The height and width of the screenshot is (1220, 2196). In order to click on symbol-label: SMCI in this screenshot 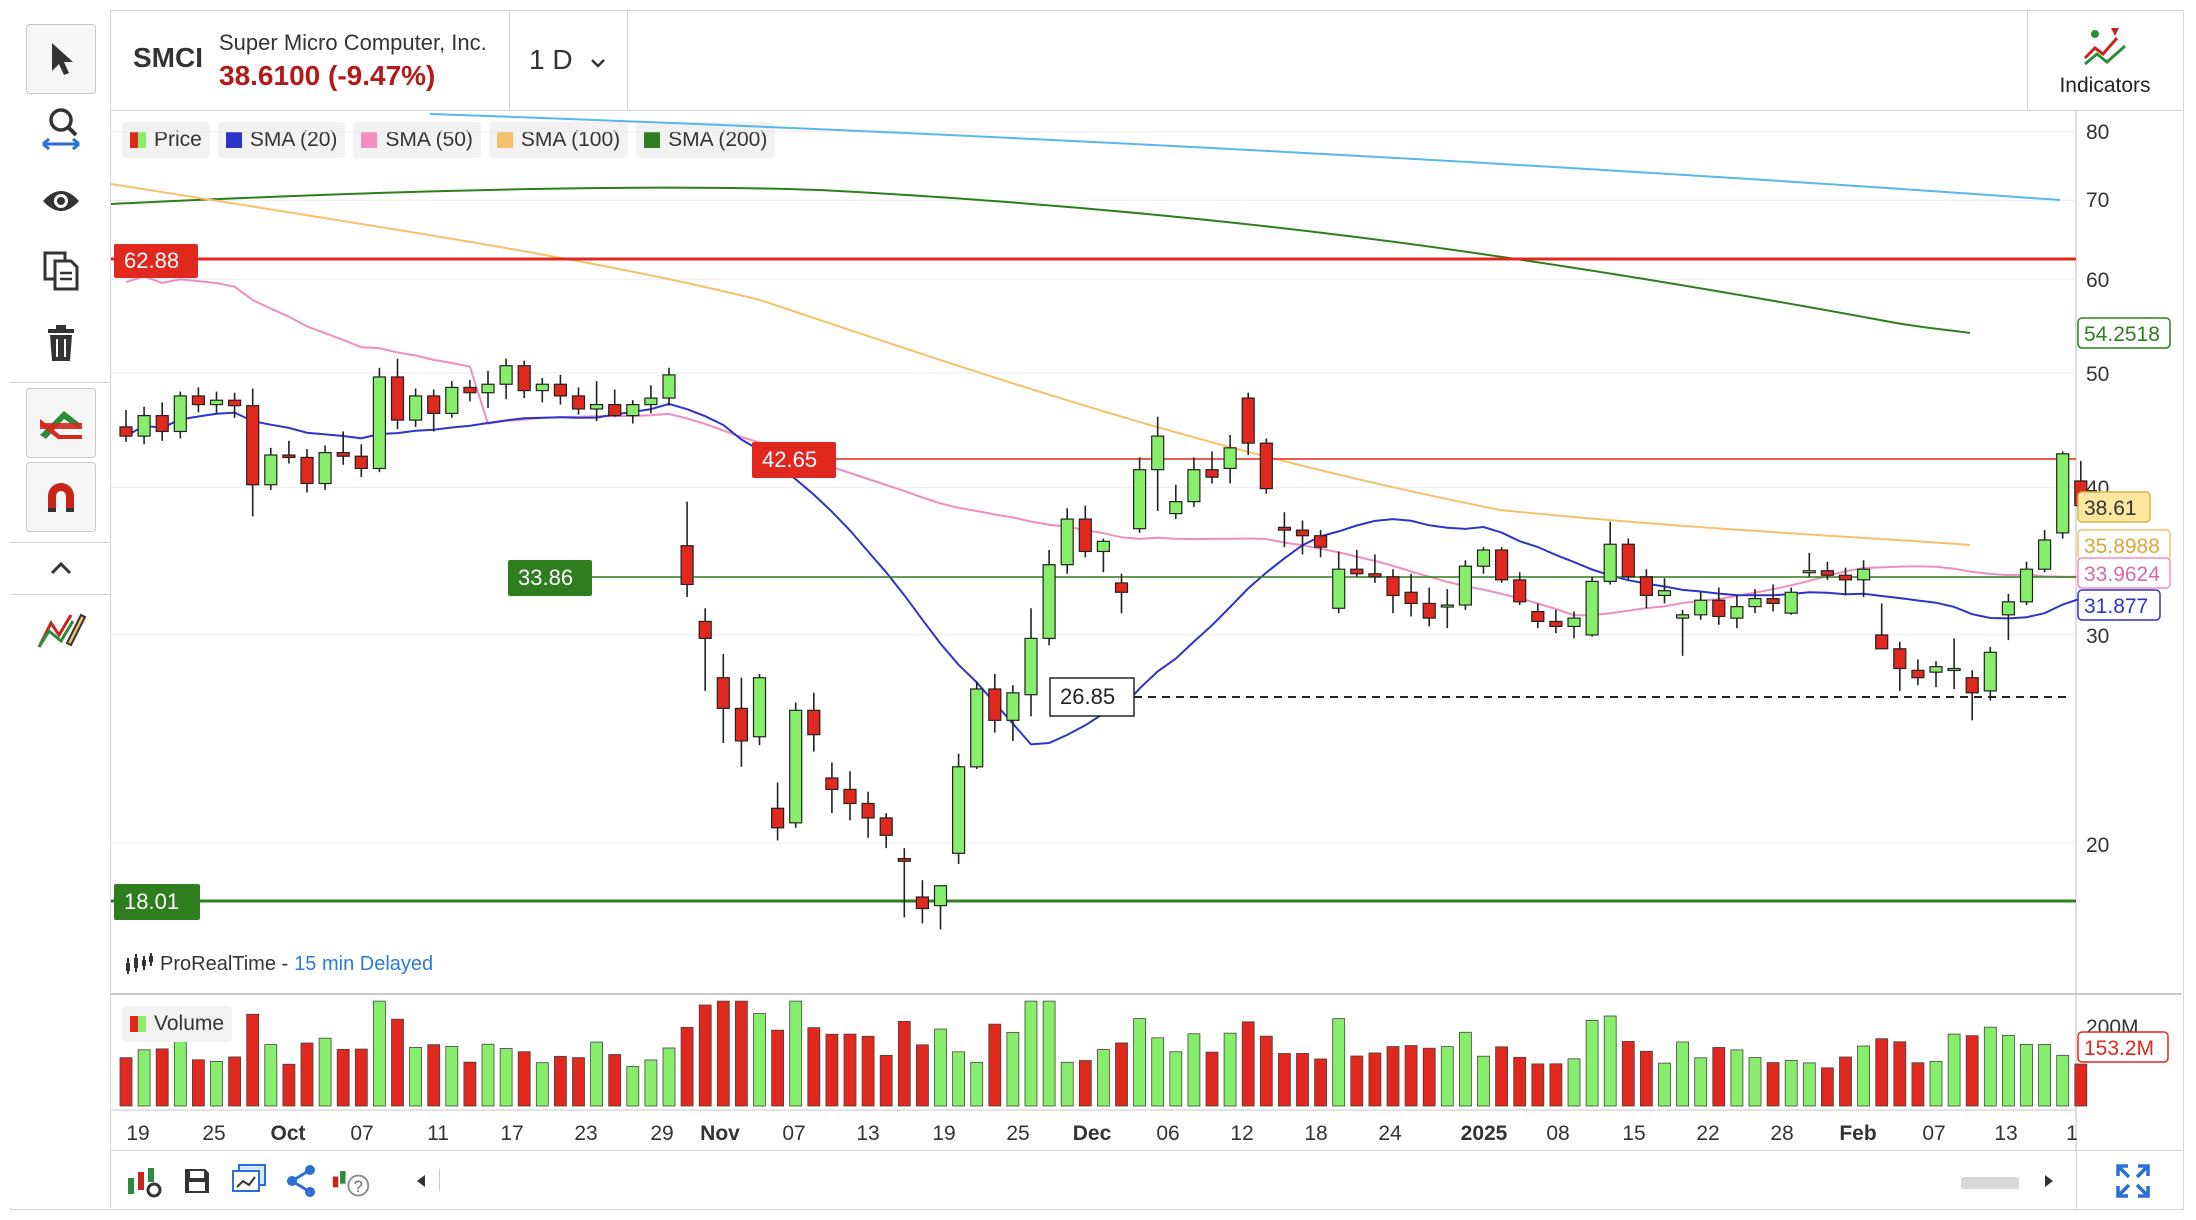, I will do `click(168, 57)`.